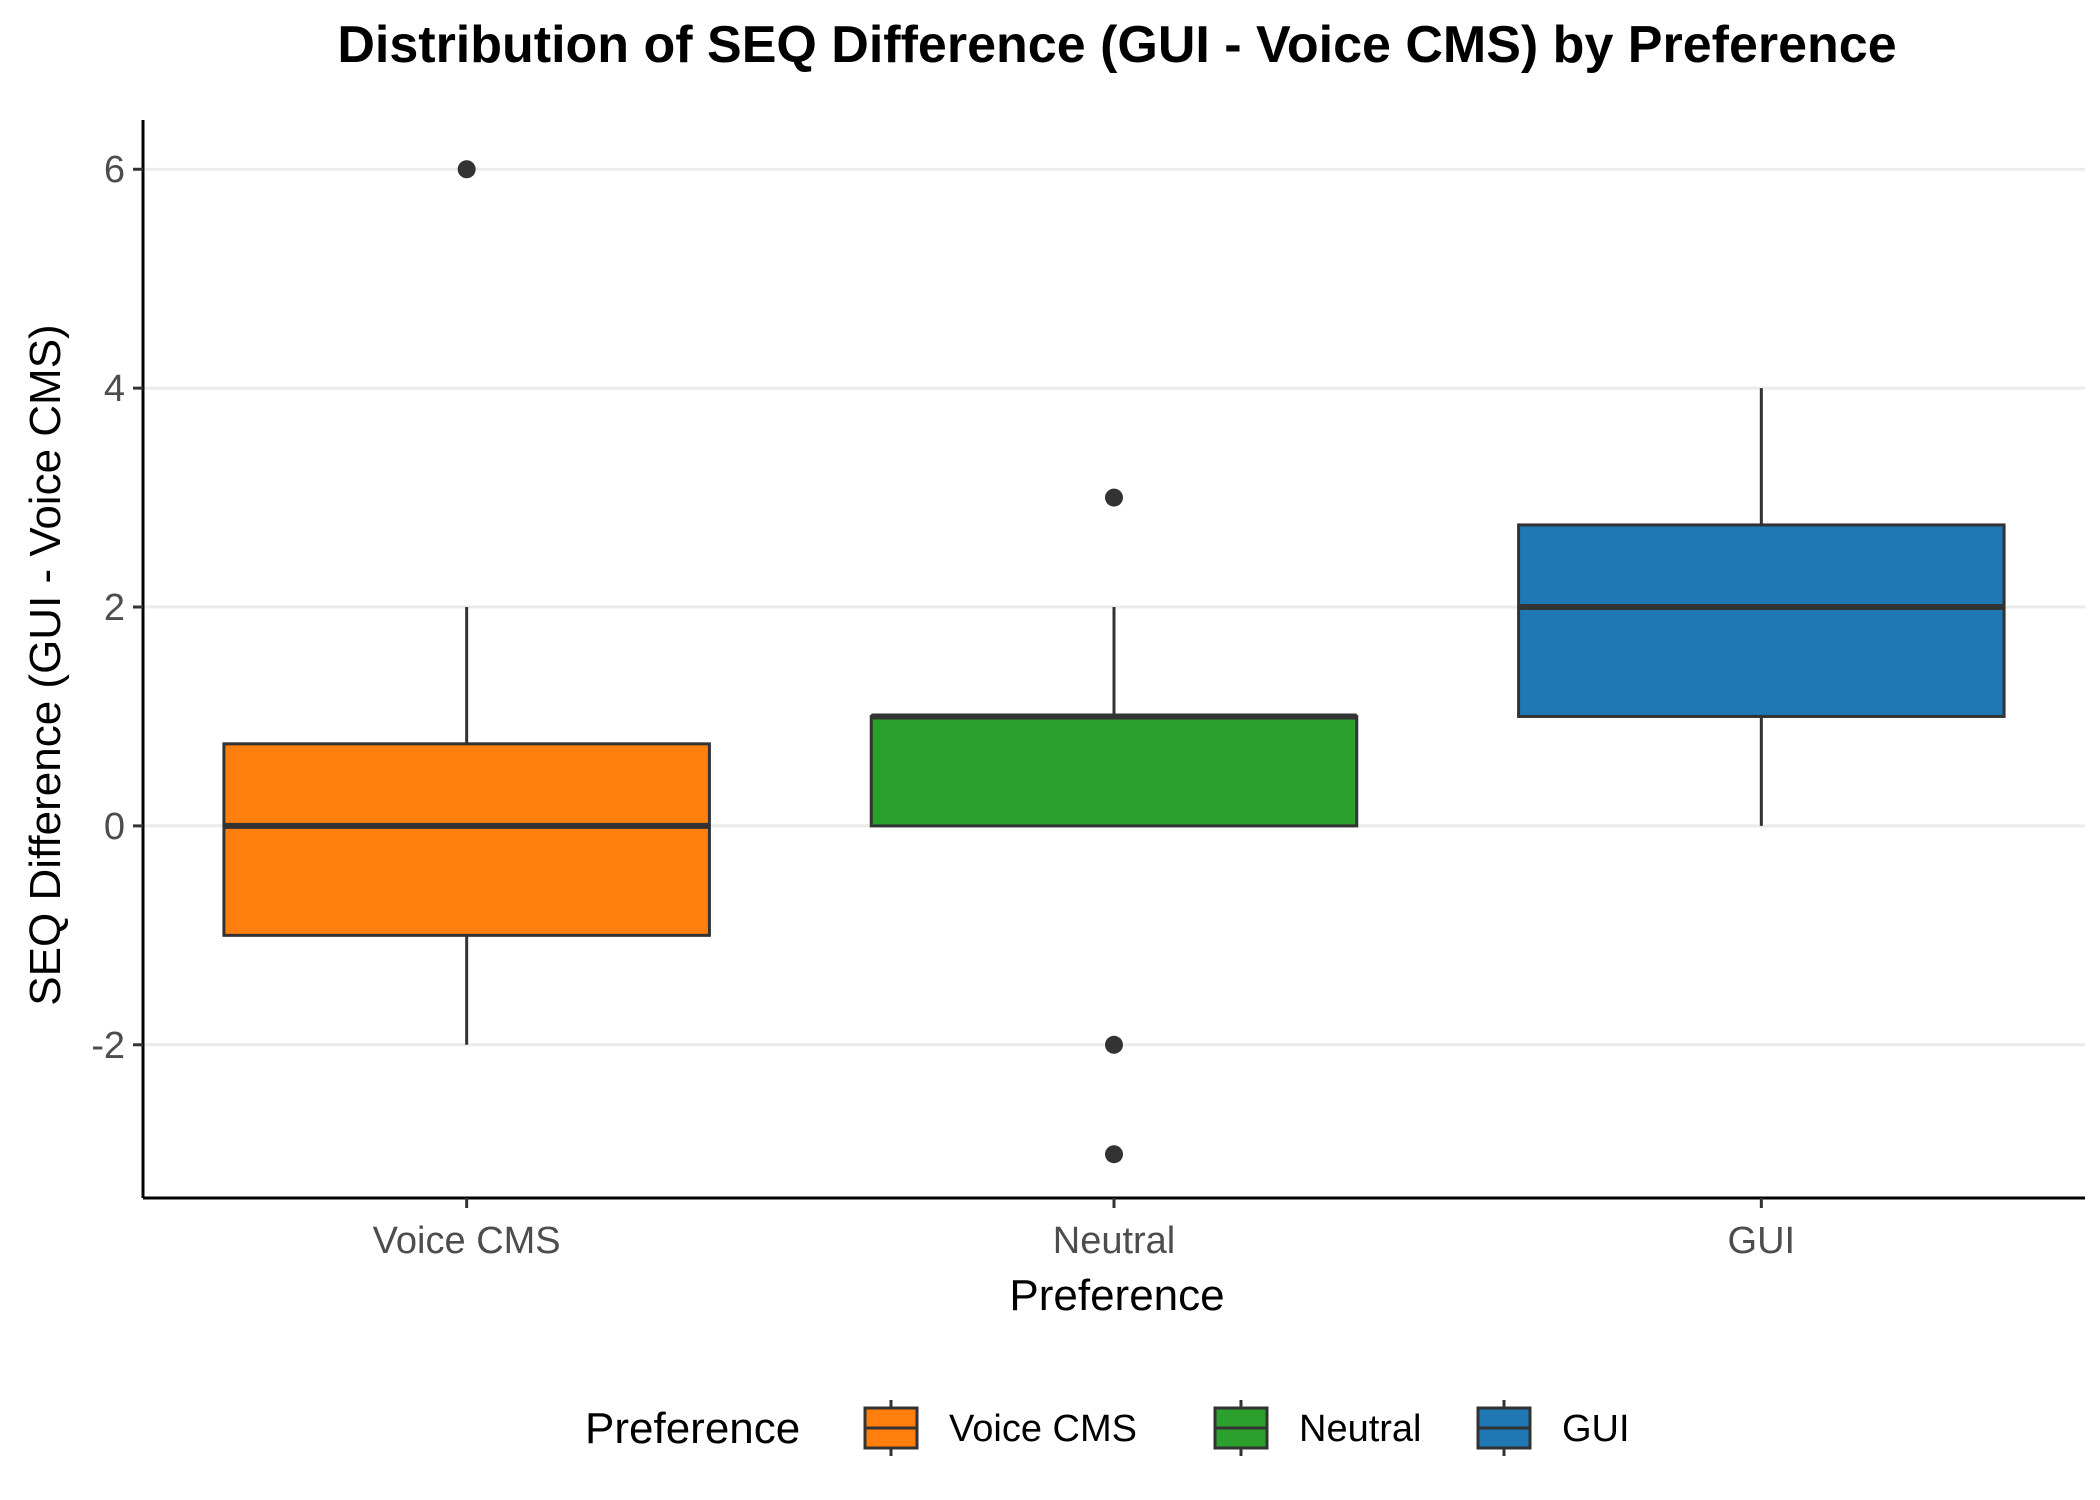  I want to click on x-tick-label: Neutral, so click(1114, 1241).